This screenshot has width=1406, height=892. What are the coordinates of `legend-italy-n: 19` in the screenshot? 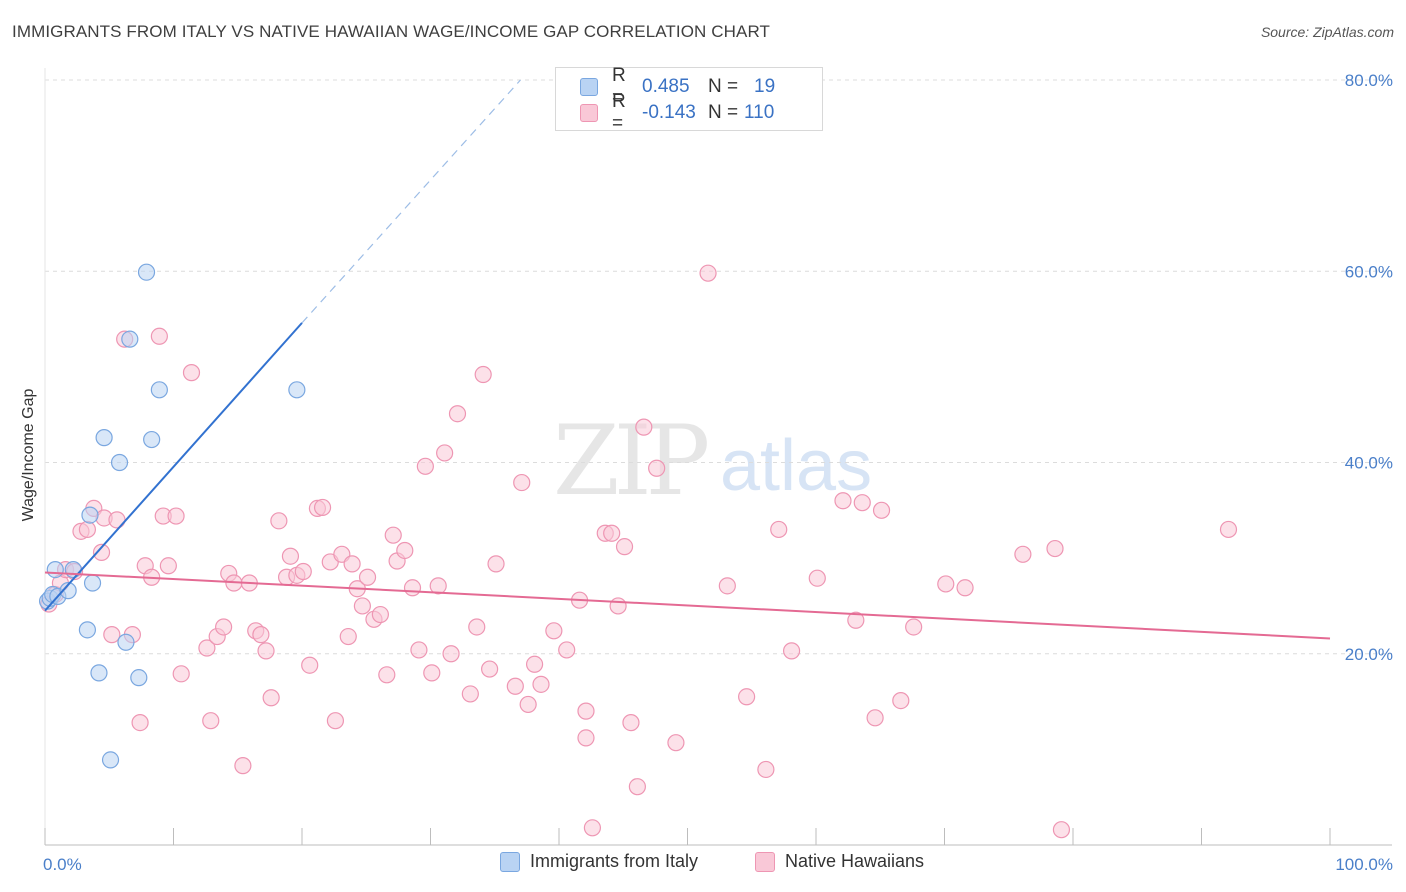 It's located at (765, 86).